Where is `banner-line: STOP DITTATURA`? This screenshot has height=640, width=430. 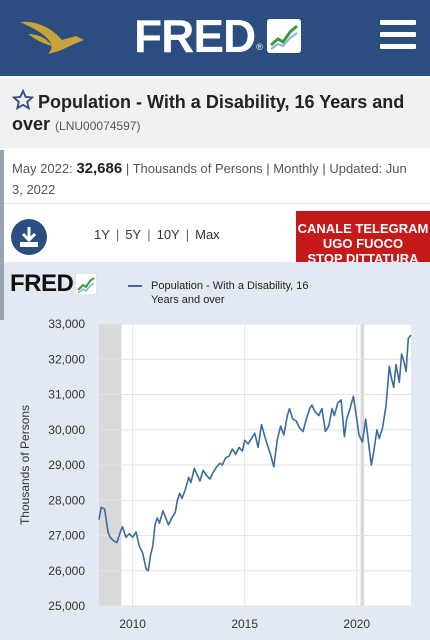
banner-line: STOP DITTATURA is located at coordinates (363, 258).